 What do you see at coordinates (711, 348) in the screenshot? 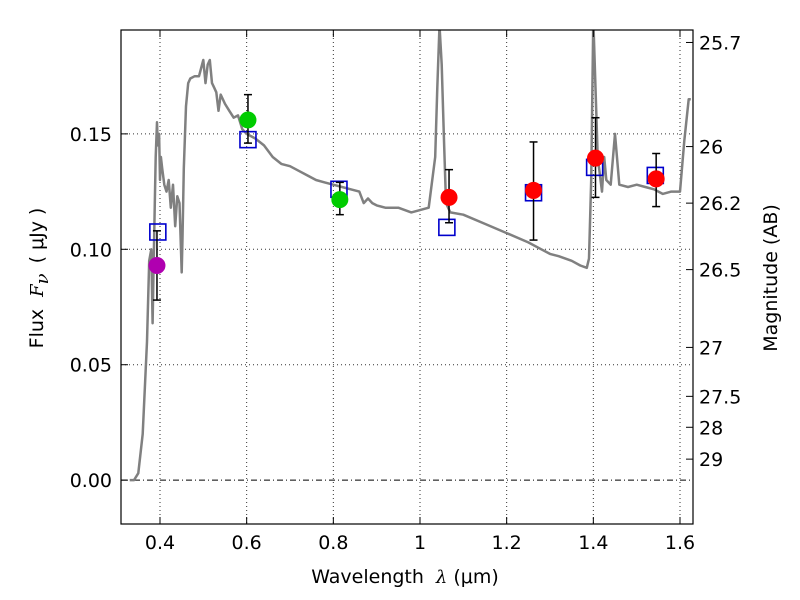
I see `y2-tick-label: 27` at bounding box center [711, 348].